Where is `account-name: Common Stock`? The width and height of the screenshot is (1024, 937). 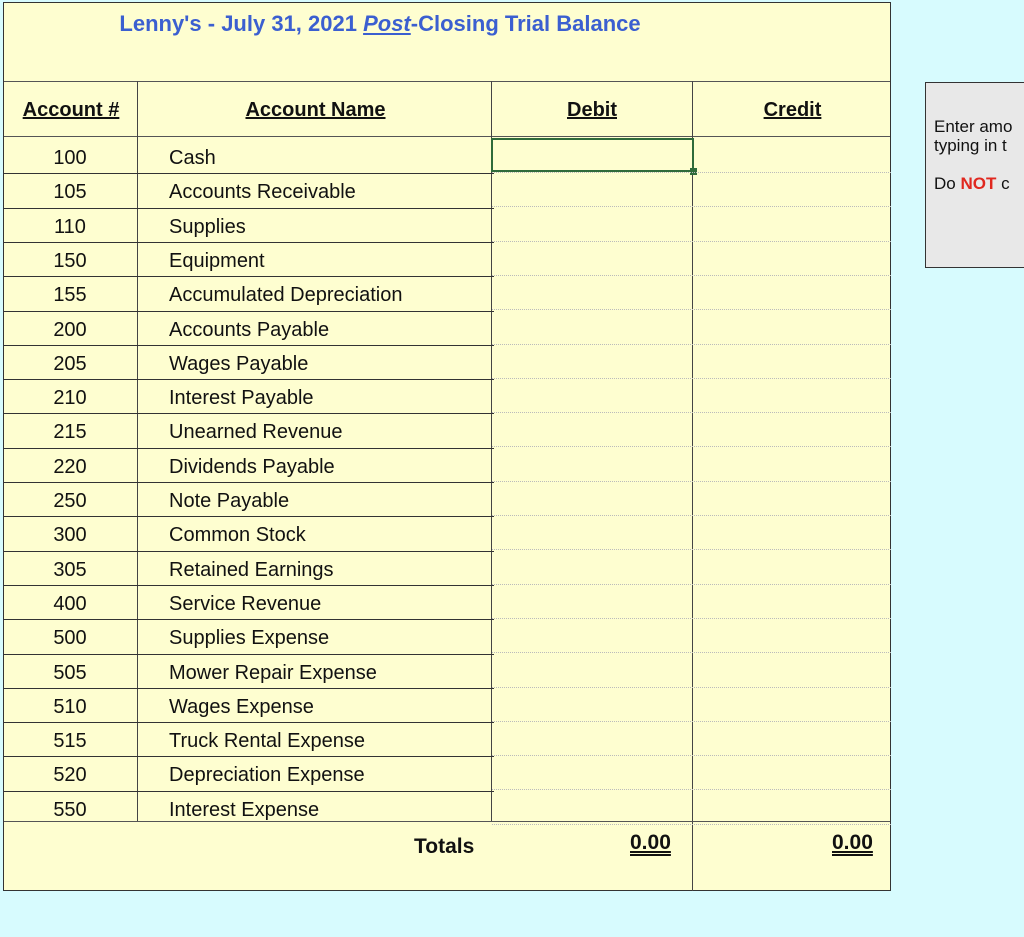 account-name: Common Stock is located at coordinates (237, 535).